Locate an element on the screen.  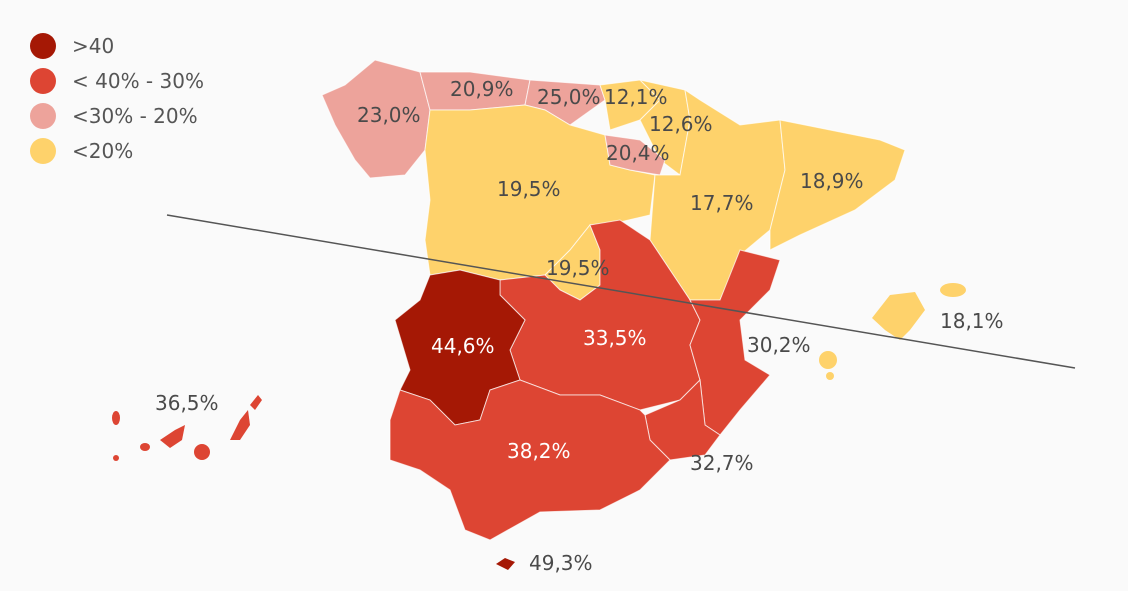
label-la-rioja: 20,4% is located at coordinates (638, 153).